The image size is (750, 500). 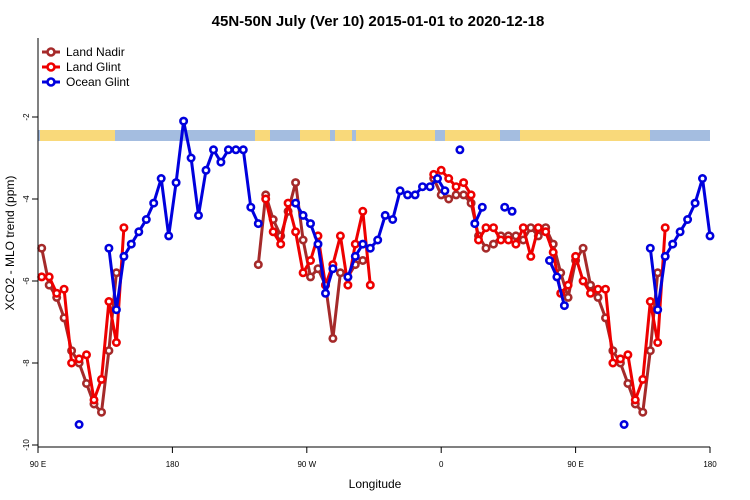 What do you see at coordinates (26, 117) in the screenshot?
I see `y-tick-label: -2` at bounding box center [26, 117].